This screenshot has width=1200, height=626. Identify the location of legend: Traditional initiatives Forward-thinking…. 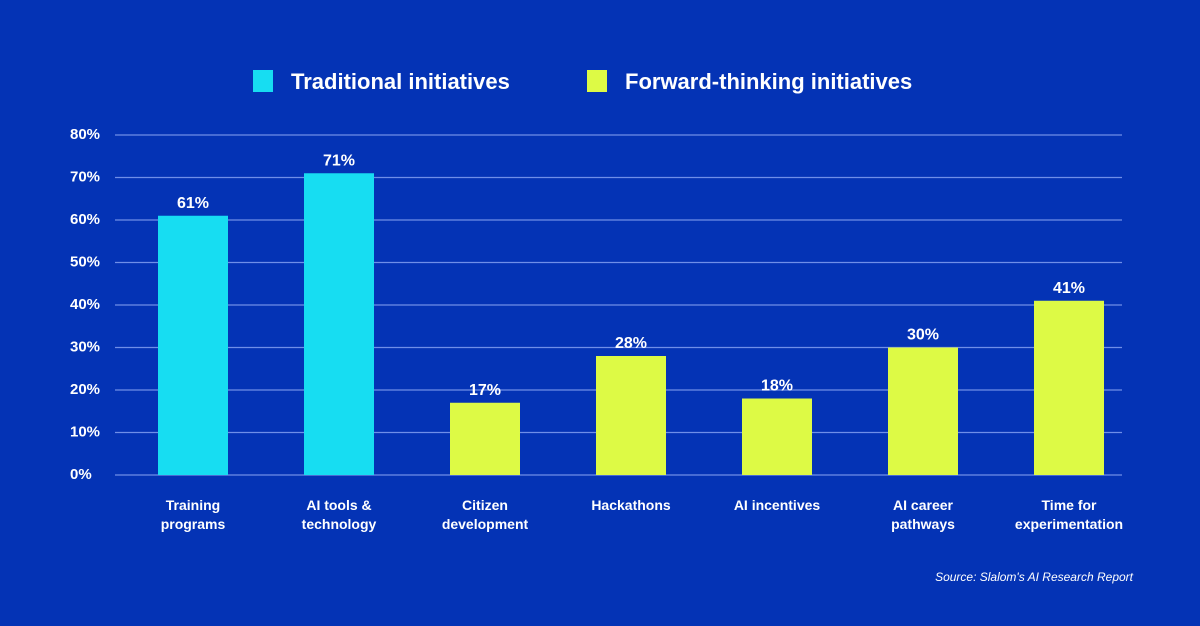
(582, 81).